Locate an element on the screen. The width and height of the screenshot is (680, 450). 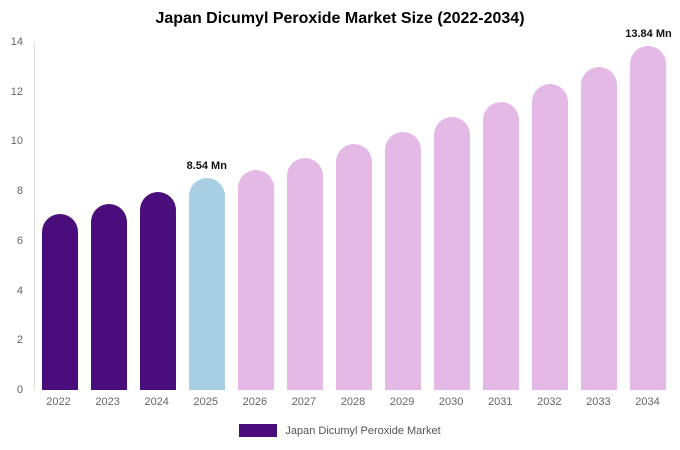
y-tick-label: 10 is located at coordinates (16, 141).